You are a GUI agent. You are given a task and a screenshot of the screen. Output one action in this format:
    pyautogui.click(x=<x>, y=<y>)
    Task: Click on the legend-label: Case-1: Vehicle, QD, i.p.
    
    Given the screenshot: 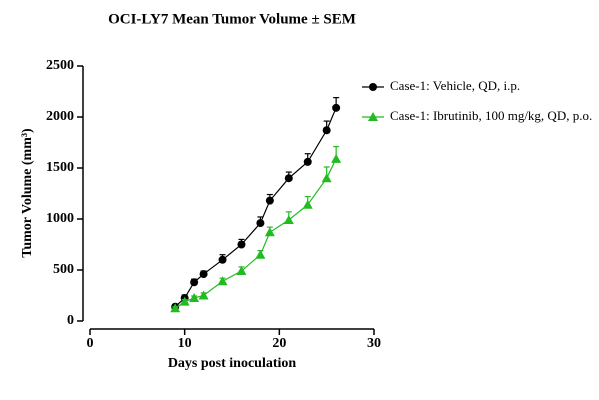 What is the action you would take?
    pyautogui.click(x=455, y=85)
    